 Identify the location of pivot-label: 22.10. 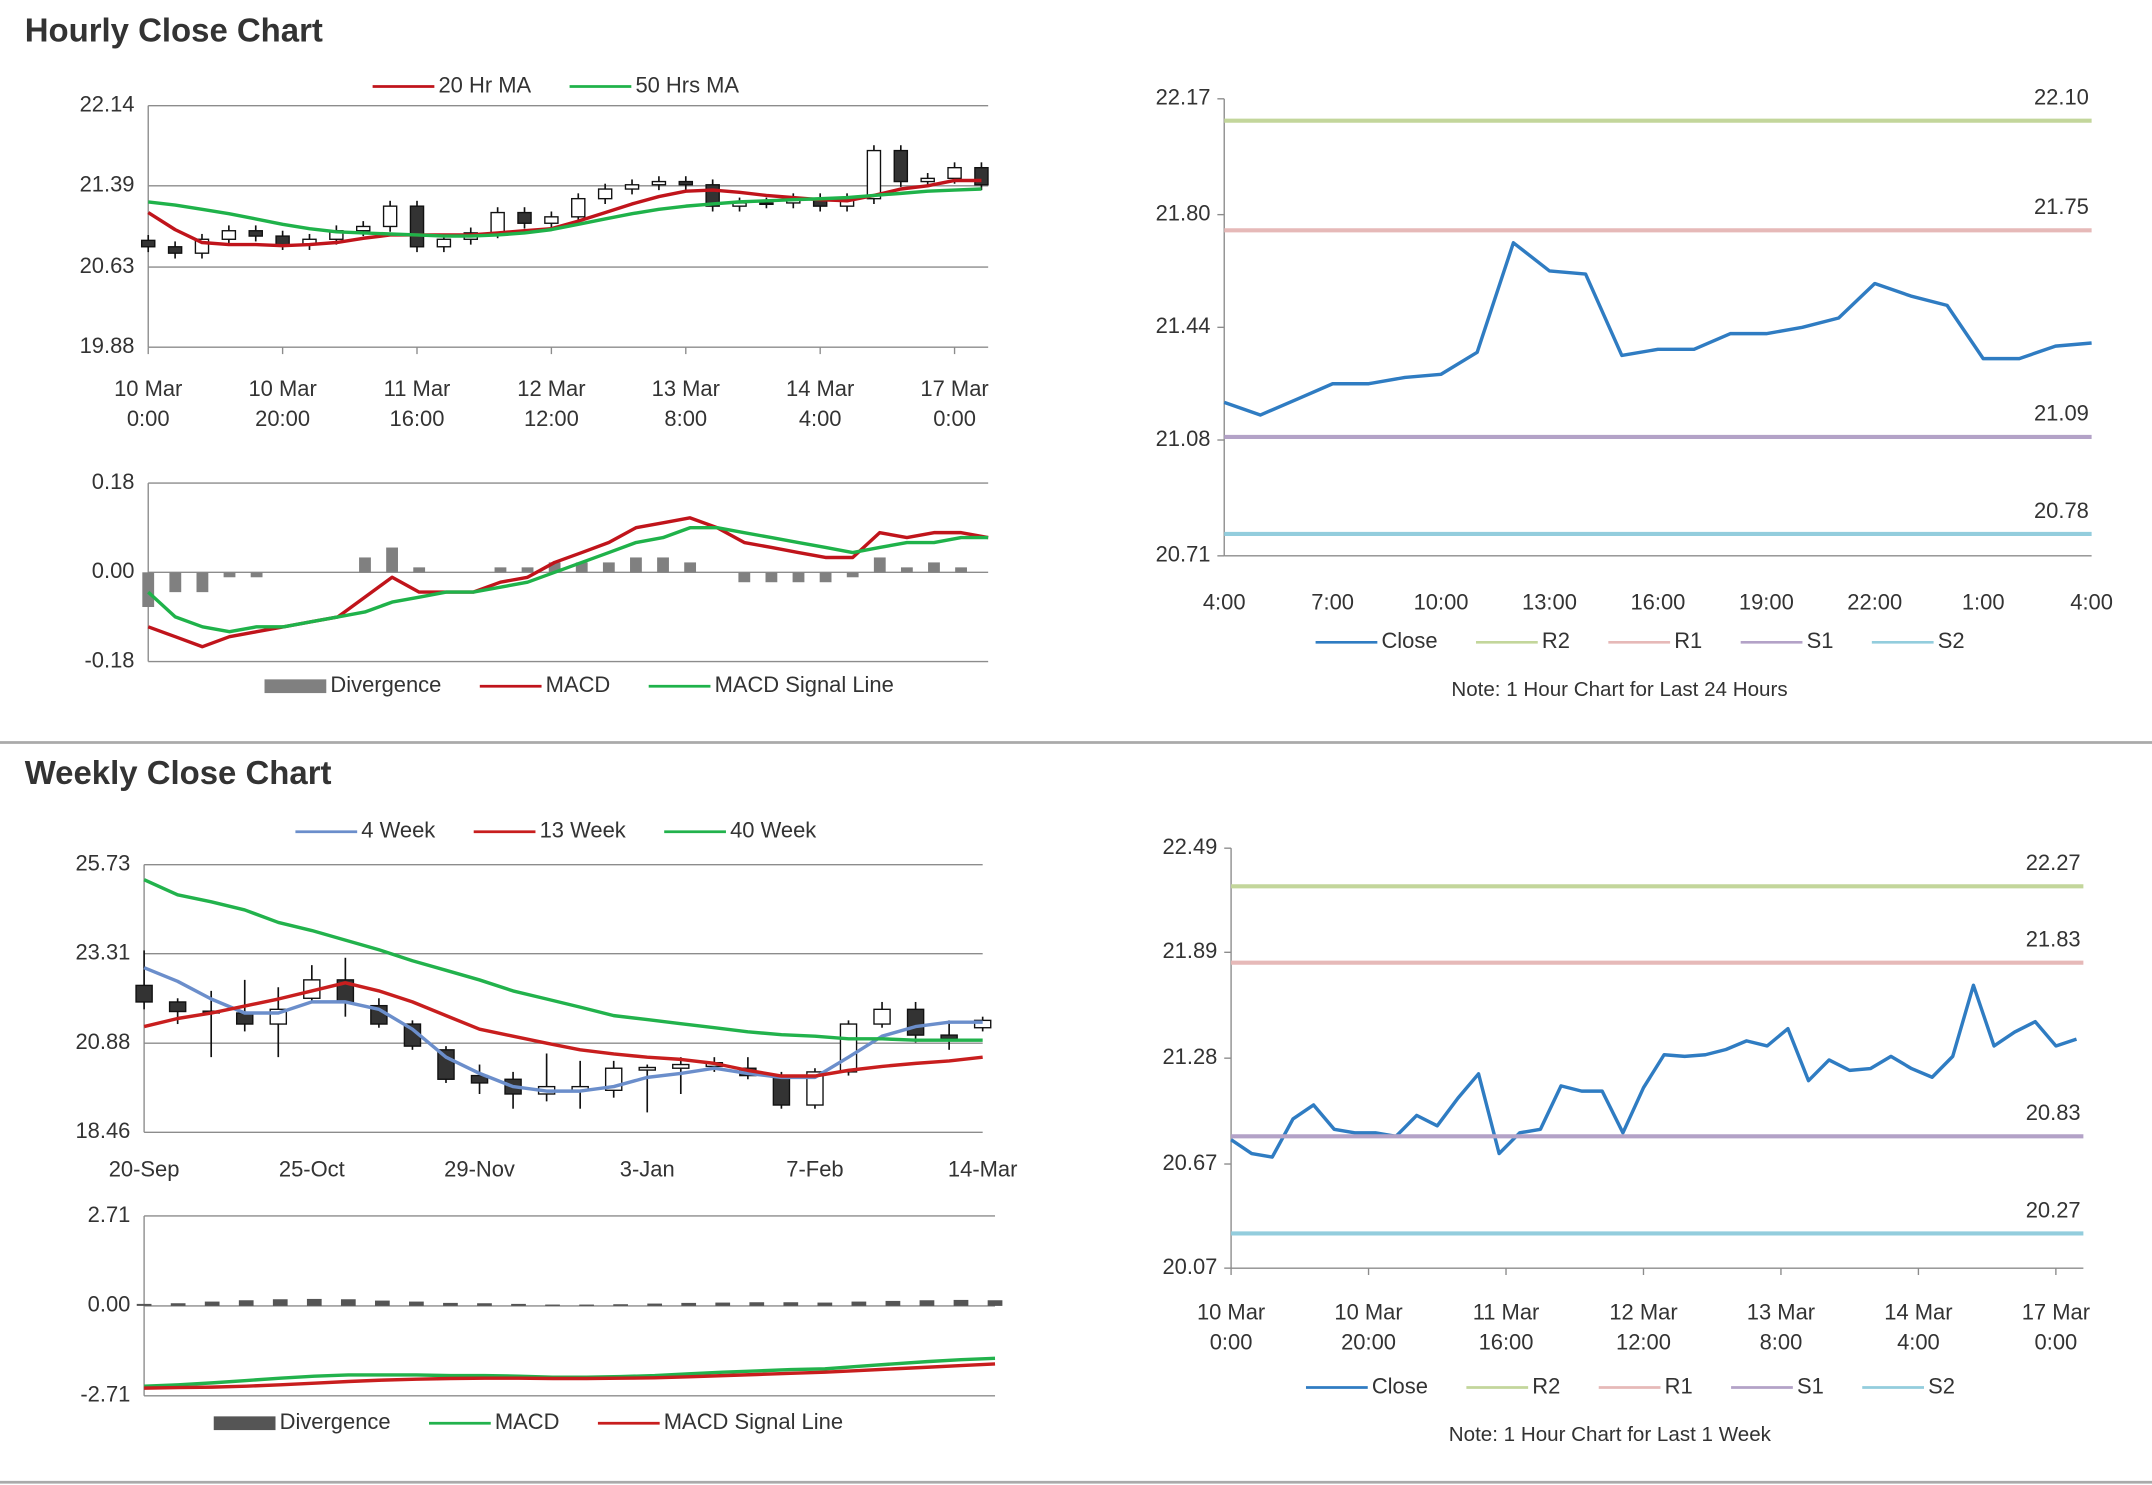
(2061, 97).